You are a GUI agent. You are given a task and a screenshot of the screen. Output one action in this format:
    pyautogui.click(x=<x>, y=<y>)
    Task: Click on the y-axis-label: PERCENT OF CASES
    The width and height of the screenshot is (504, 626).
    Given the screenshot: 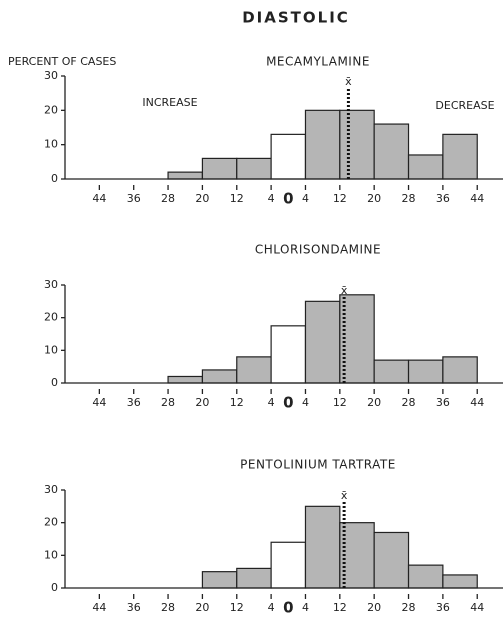 What is the action you would take?
    pyautogui.click(x=62, y=61)
    